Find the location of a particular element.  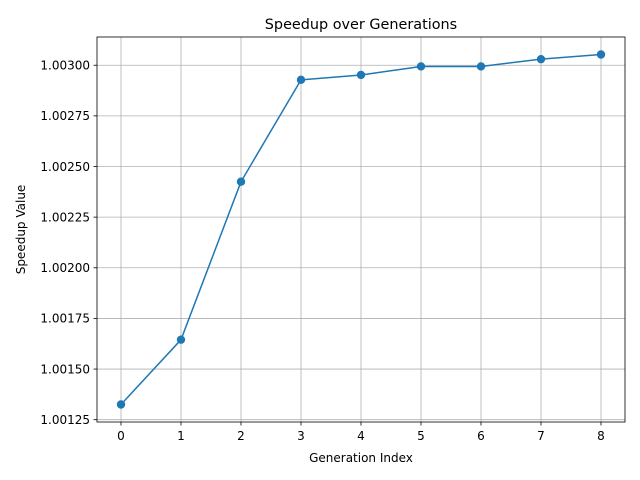

x-tick-label: 4 is located at coordinates (361, 436).